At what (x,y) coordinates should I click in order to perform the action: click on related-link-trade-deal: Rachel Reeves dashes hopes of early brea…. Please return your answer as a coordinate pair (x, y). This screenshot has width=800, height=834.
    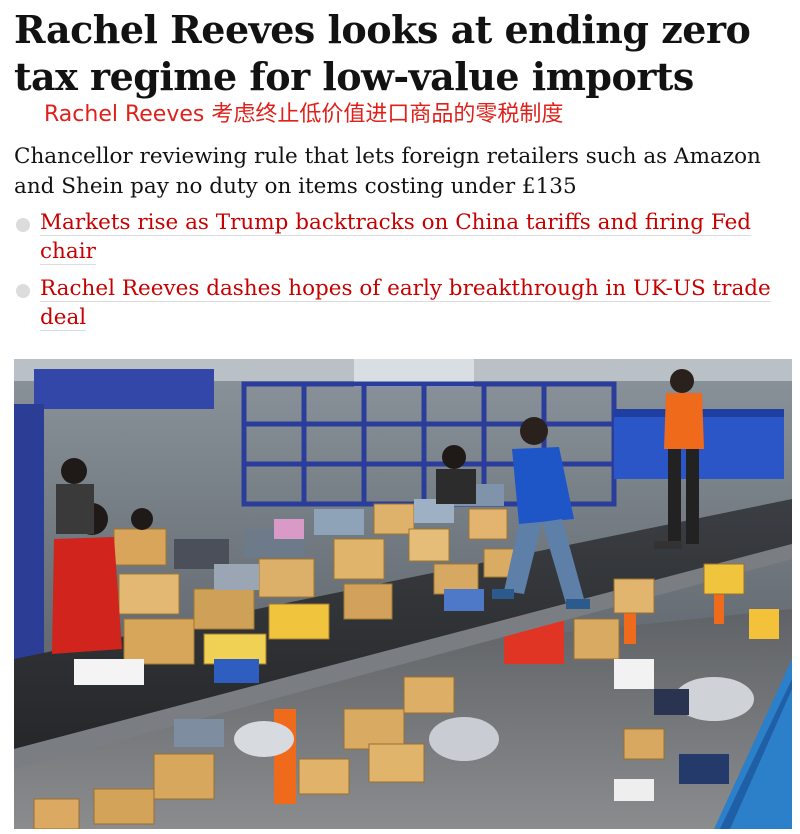
    Looking at the image, I should click on (405, 303).